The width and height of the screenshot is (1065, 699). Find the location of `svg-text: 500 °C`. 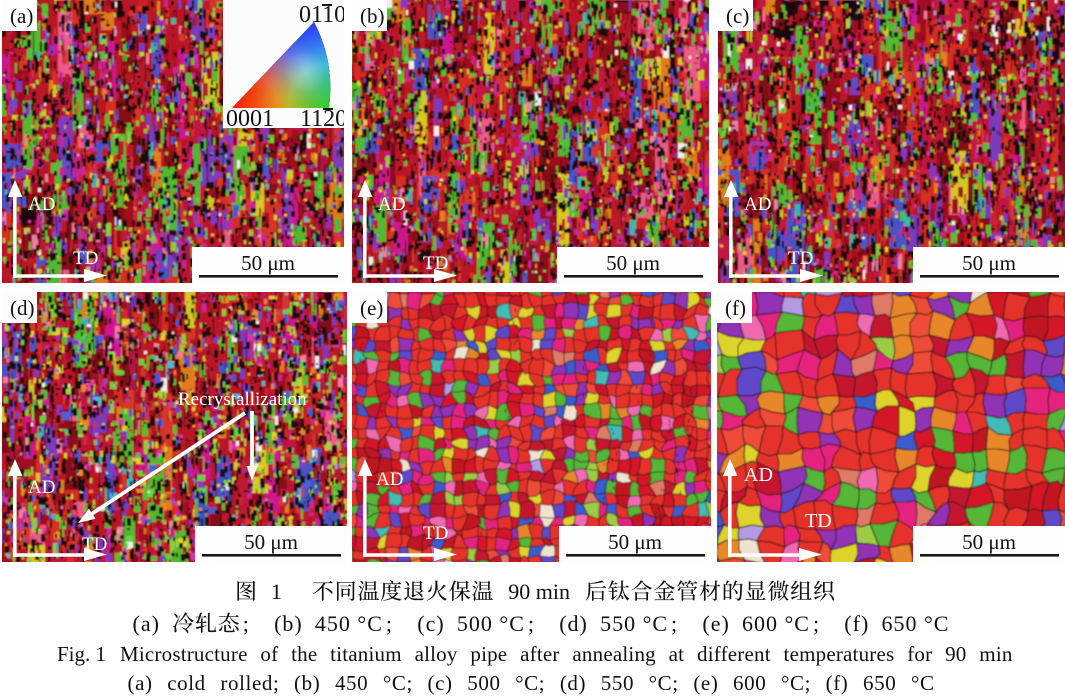

svg-text: 500 °C is located at coordinates (491, 623).